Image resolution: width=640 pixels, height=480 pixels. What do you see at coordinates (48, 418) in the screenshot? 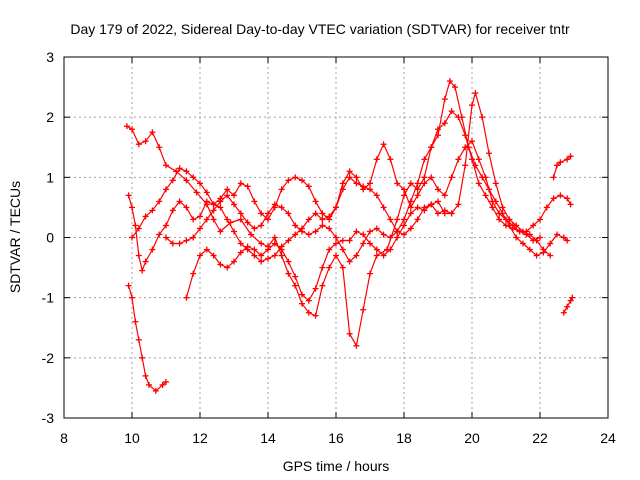
I see `y-tick-label: -3` at bounding box center [48, 418].